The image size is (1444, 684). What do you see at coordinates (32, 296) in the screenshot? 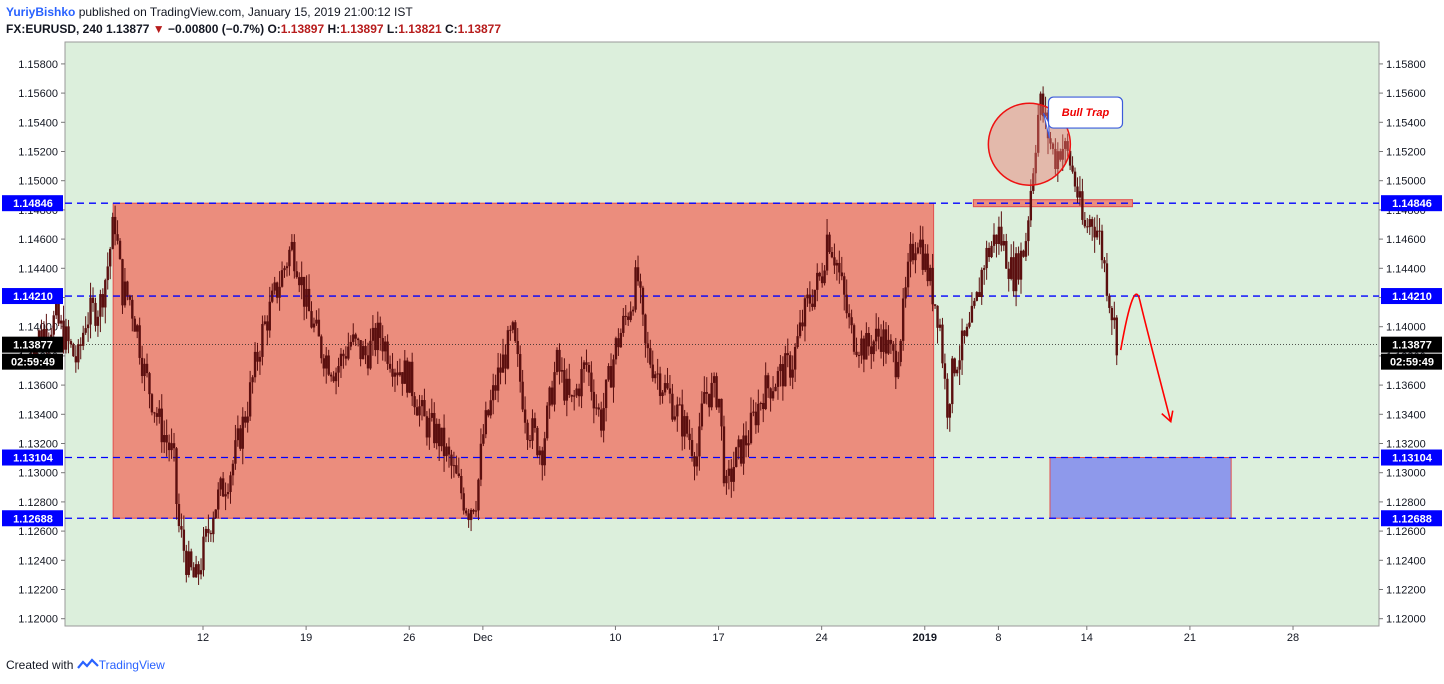
I see `level-price-tag-left-bg` at bounding box center [32, 296].